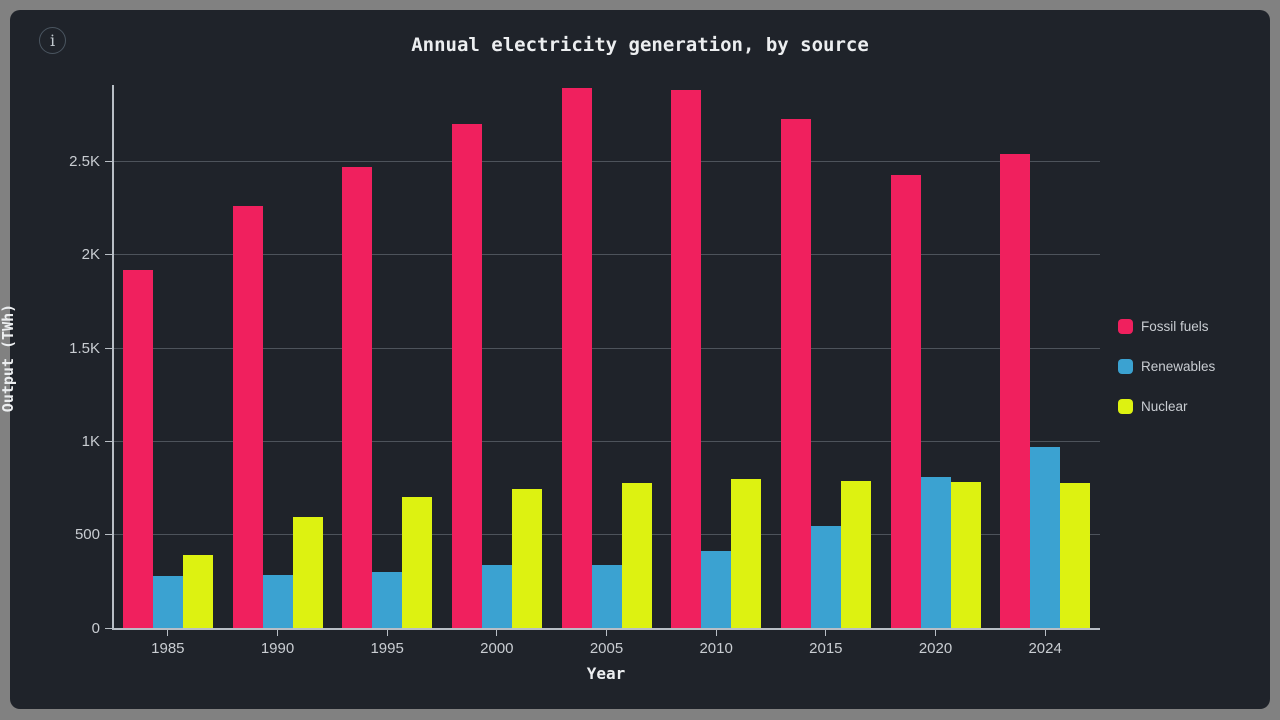 The height and width of the screenshot is (720, 1280). Describe the element at coordinates (1175, 326) in the screenshot. I see `legend-label: Fossil fuels` at that location.